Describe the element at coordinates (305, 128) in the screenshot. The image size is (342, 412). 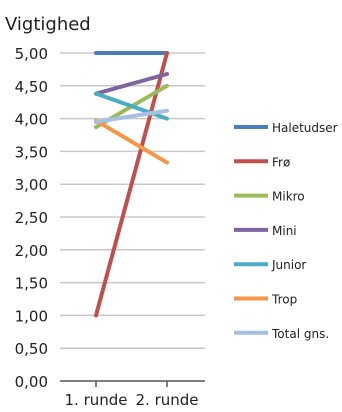
I see `legend-label: Haletudser` at that location.